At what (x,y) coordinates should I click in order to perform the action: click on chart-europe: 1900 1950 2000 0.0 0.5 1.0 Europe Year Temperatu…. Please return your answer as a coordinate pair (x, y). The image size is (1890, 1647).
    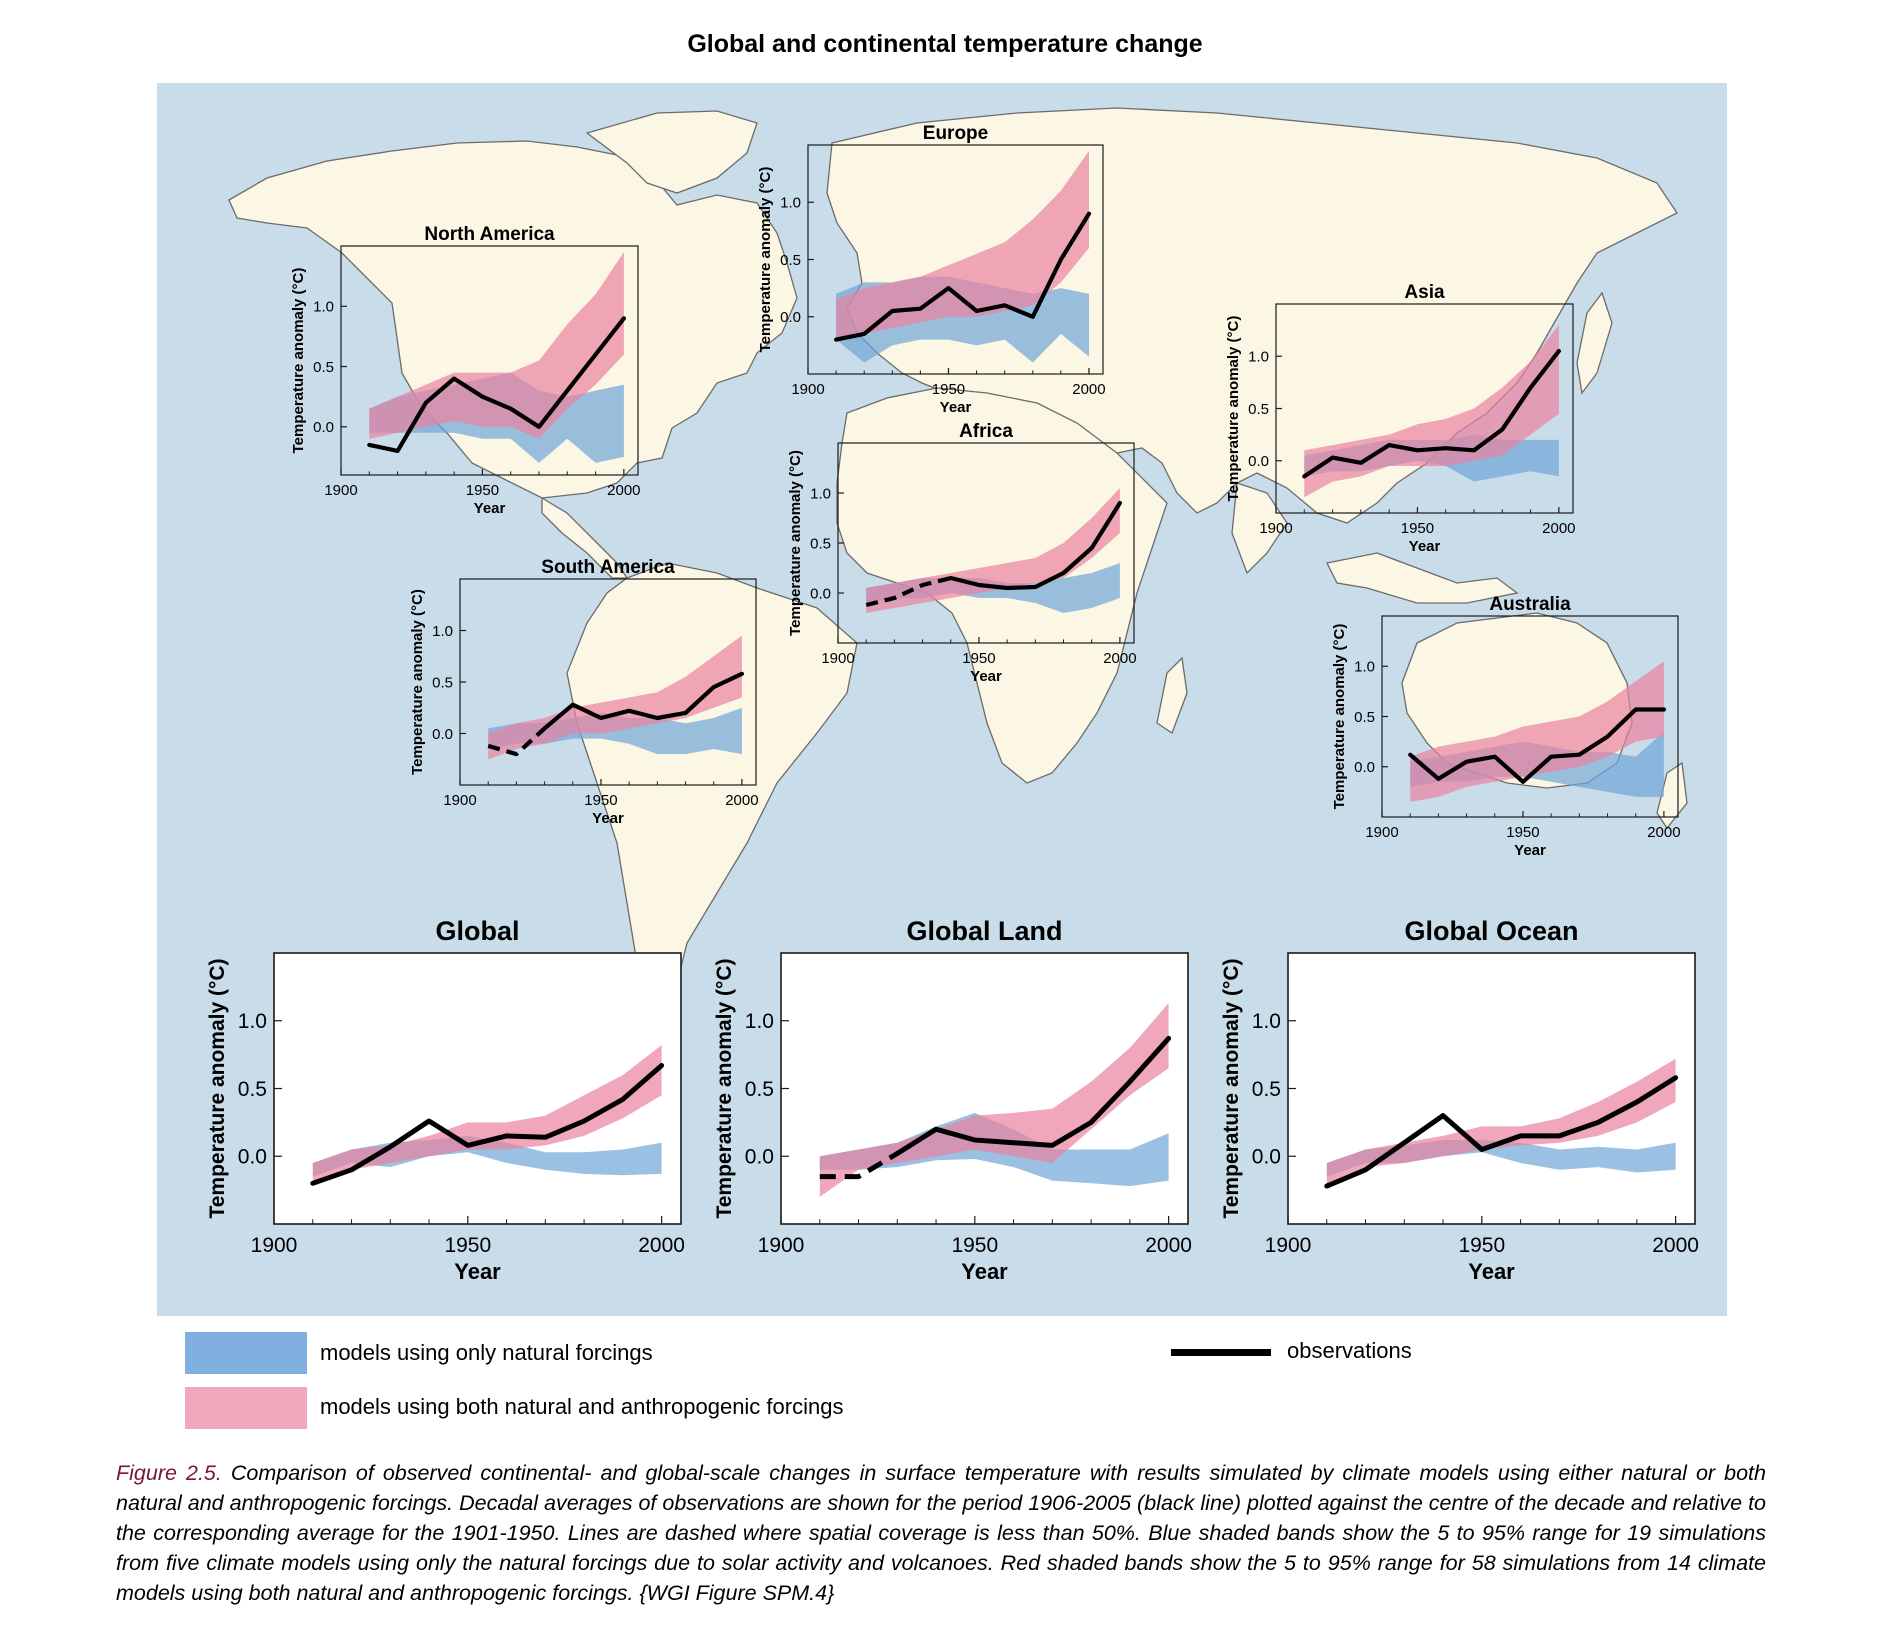
    Looking at the image, I should click on (931, 269).